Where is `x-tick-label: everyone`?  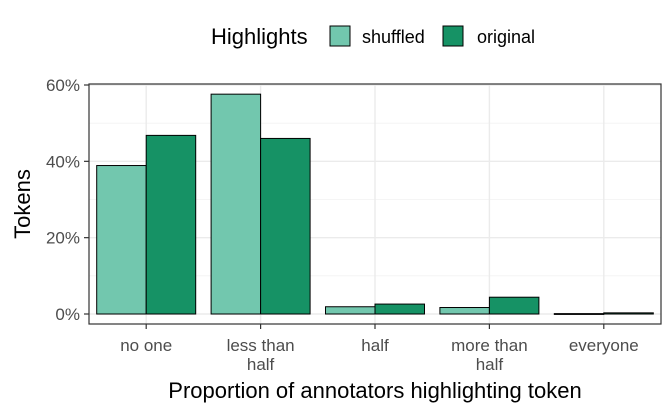 x-tick-label: everyone is located at coordinates (604, 345).